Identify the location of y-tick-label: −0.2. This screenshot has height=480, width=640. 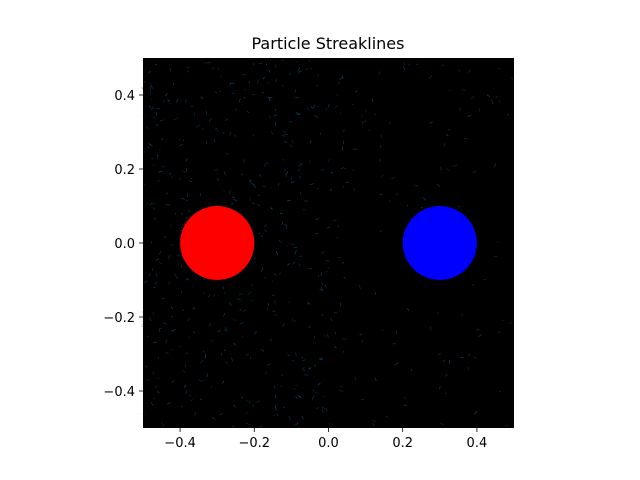
(119, 318).